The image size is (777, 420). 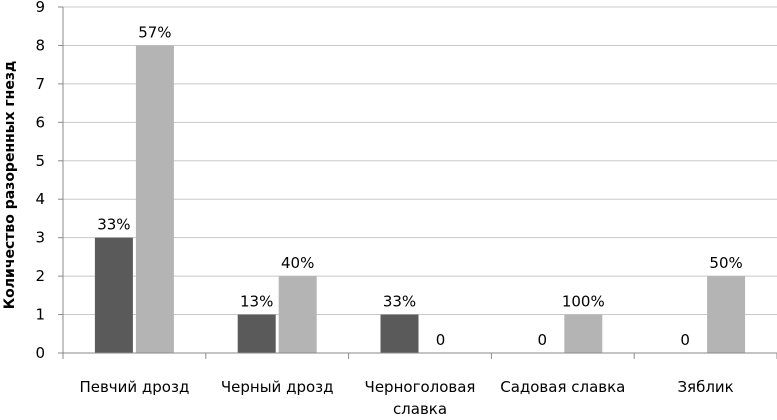 What do you see at coordinates (583, 302) in the screenshot?
I see `data-label: 100%` at bounding box center [583, 302].